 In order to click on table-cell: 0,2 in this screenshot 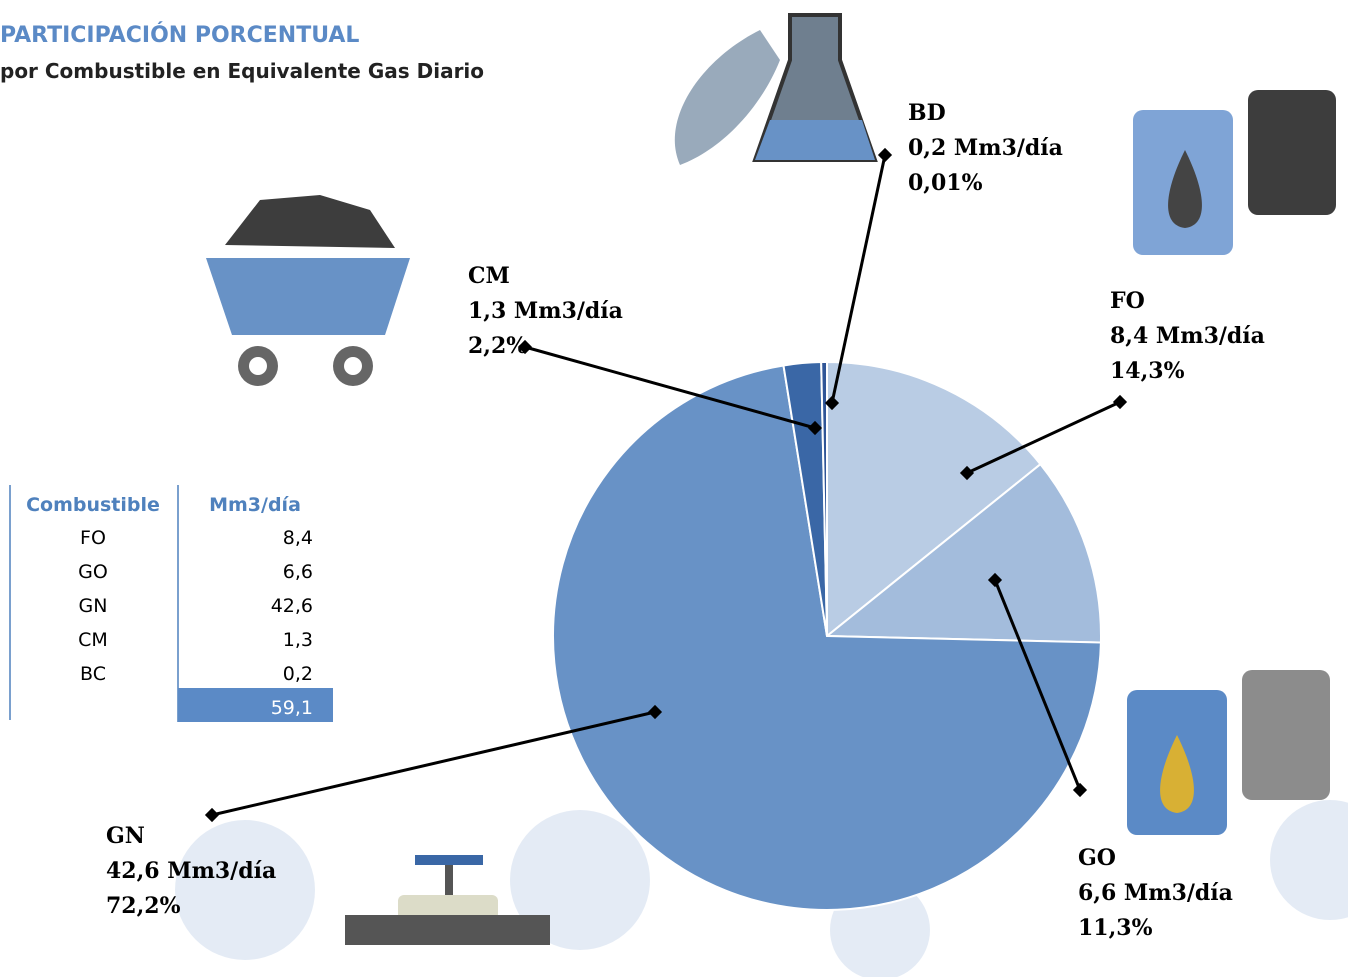, I will do `click(298, 674)`.